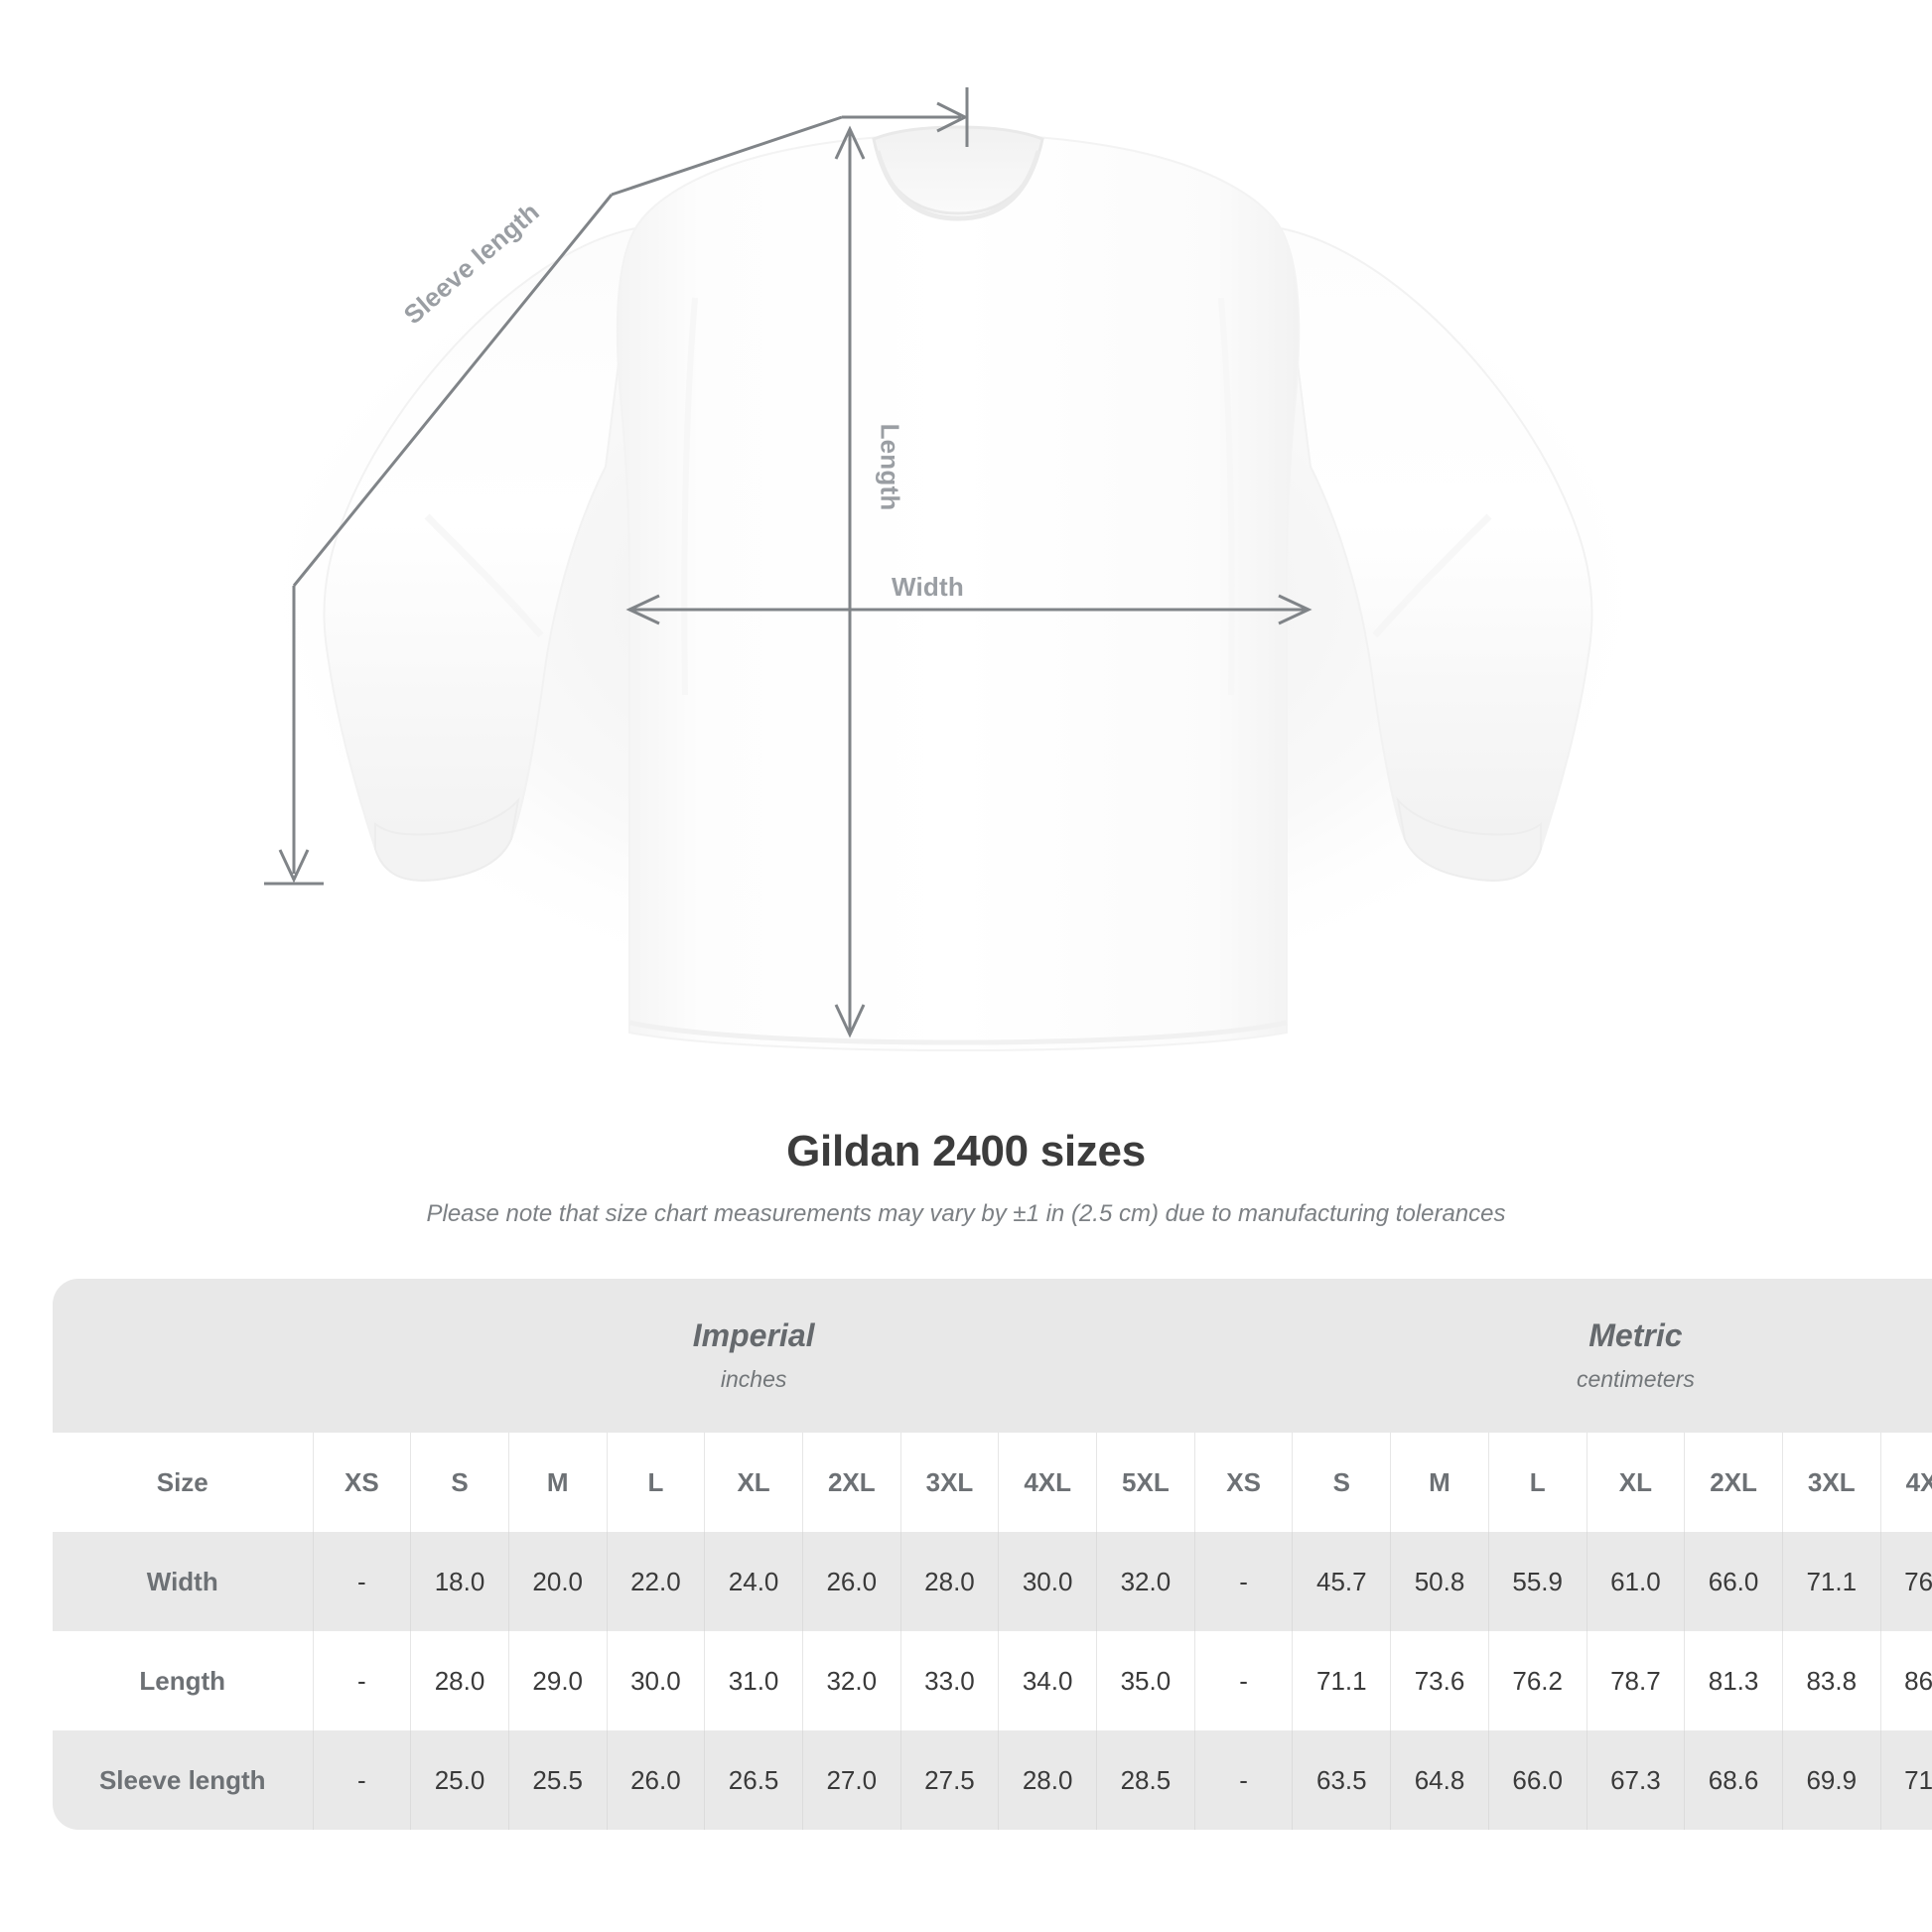 This screenshot has height=1932, width=1932. I want to click on measurement-row-label-length: Length, so click(183, 1680).